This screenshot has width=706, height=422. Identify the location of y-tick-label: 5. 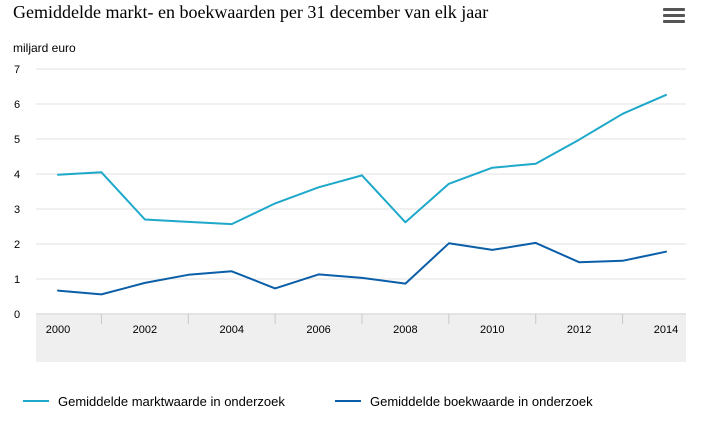
(17, 140).